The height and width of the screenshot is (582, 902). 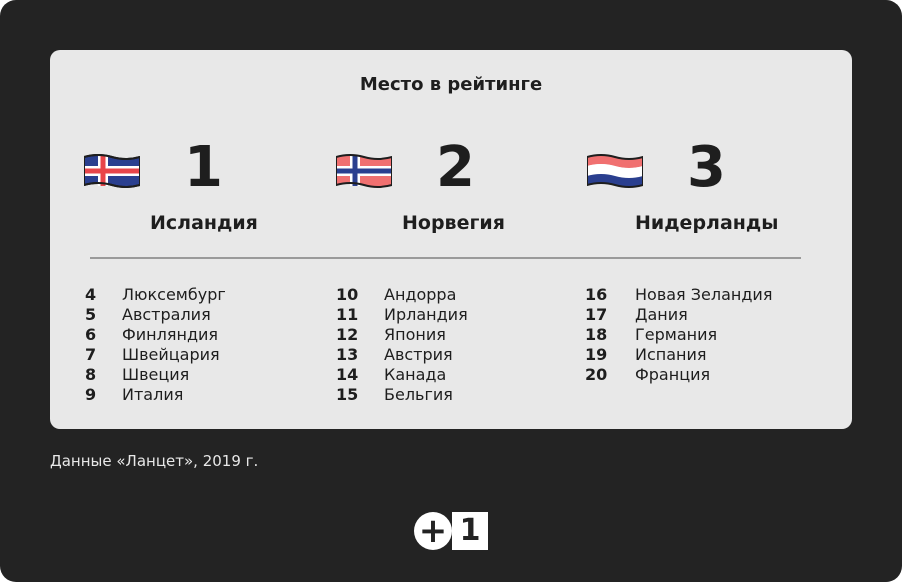 What do you see at coordinates (596, 374) in the screenshot?
I see `rank-num: 20` at bounding box center [596, 374].